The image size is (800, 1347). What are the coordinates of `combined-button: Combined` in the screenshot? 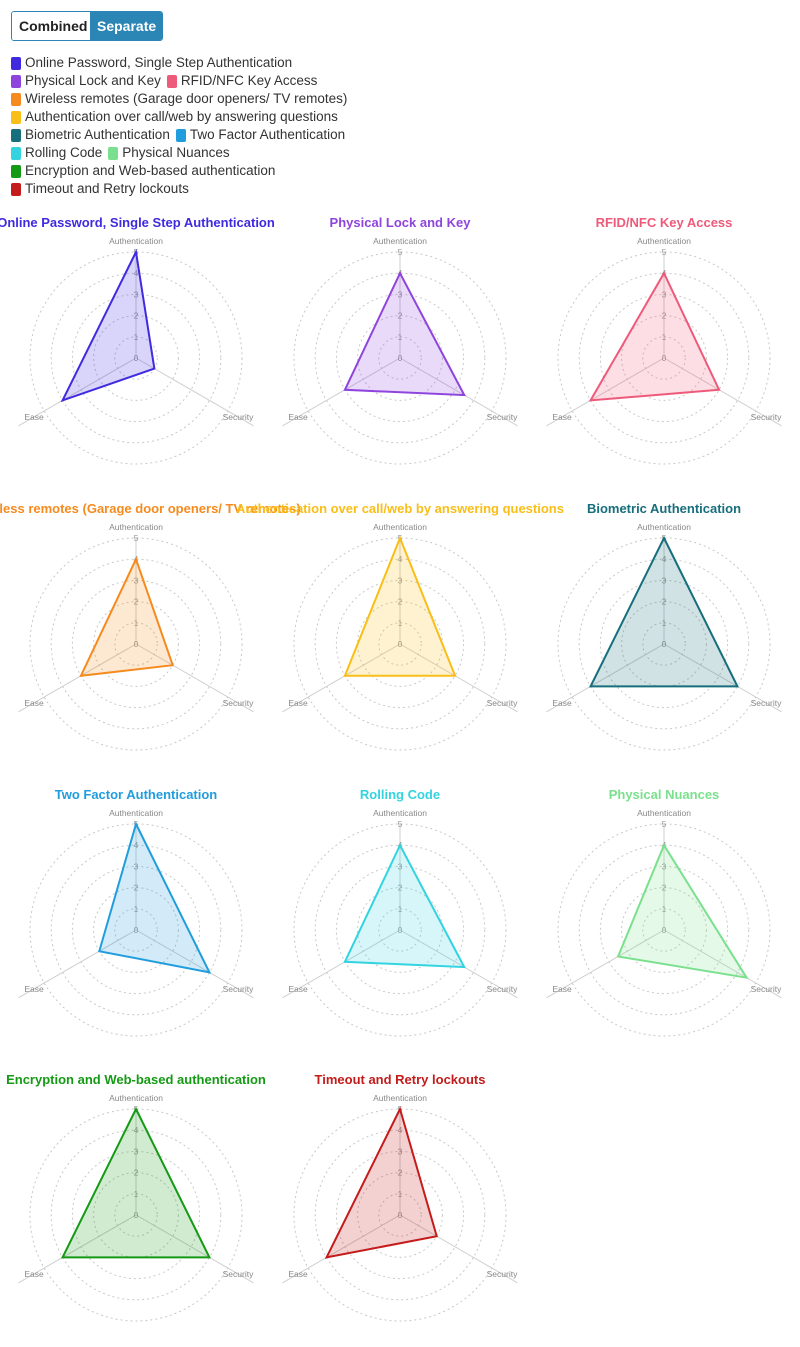 It's located at (51, 26).